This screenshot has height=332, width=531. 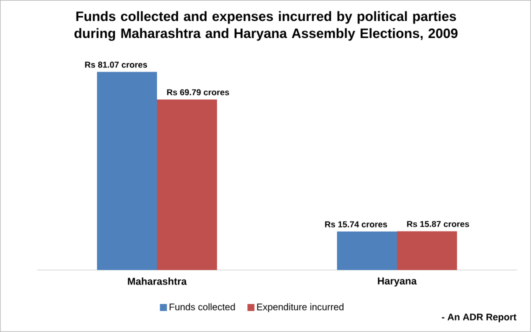 I want to click on x-tick-label: Haryana, so click(x=397, y=282).